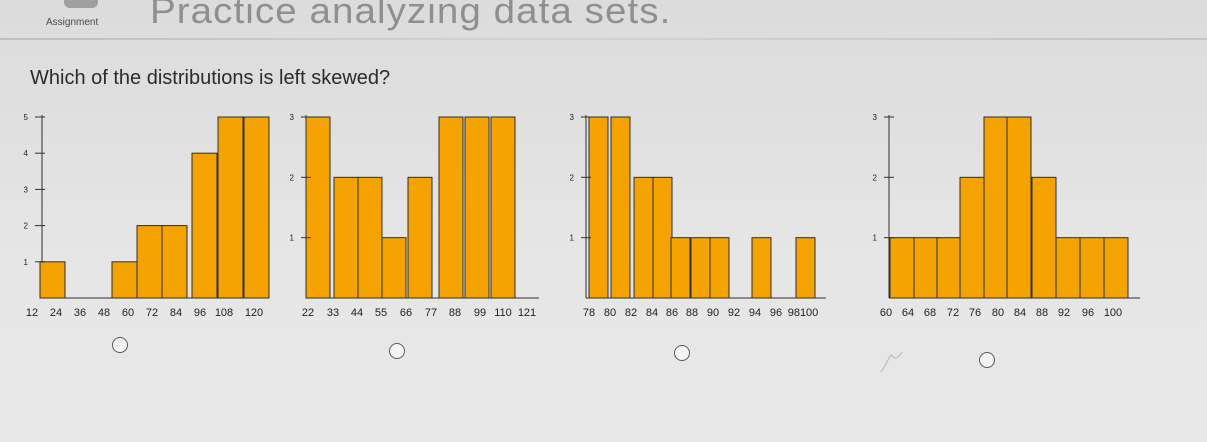  Describe the element at coordinates (503, 313) in the screenshot. I see `x-axis-tick-label: 110` at that location.